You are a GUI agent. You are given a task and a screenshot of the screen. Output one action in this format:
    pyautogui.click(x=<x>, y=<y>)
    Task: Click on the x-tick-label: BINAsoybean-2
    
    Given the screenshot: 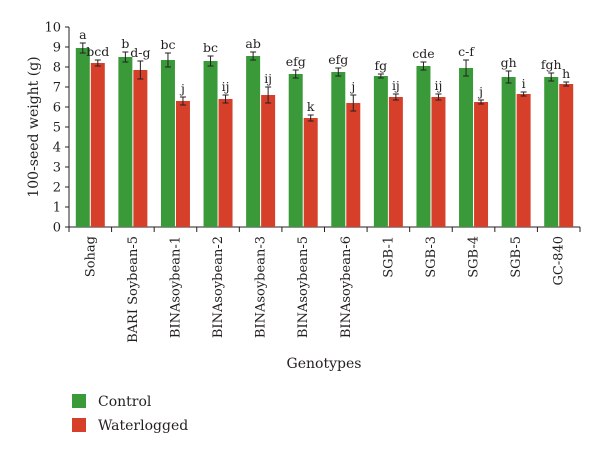 What is the action you would take?
    pyautogui.click(x=218, y=287)
    